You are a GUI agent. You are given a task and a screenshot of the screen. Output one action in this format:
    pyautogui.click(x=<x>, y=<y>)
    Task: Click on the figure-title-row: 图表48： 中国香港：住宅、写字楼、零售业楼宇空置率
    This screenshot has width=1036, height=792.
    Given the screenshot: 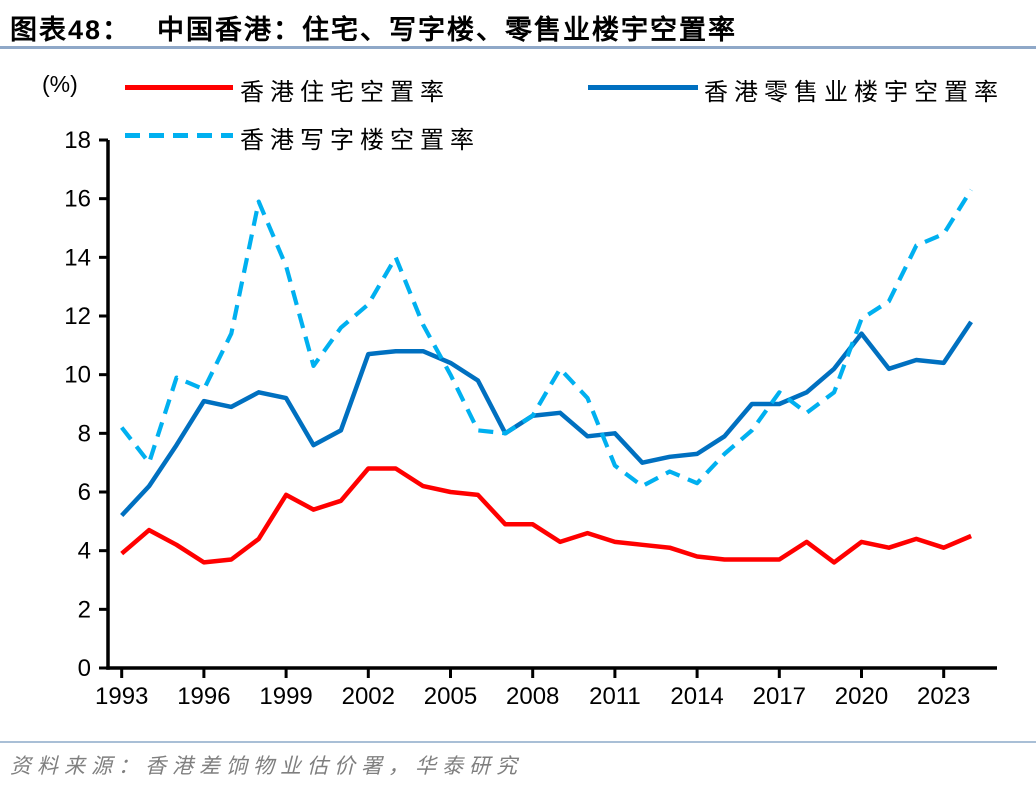 What is the action you would take?
    pyautogui.click(x=373, y=27)
    